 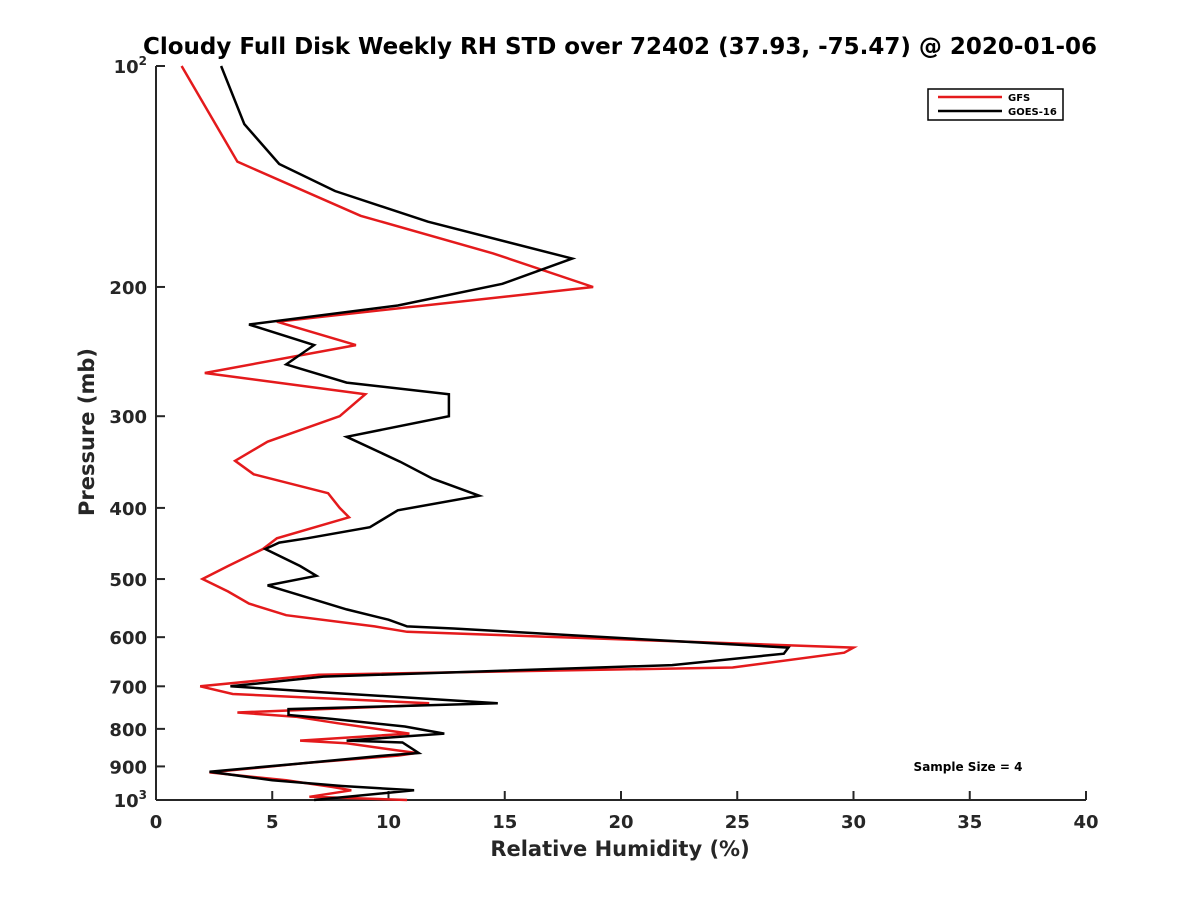 I want to click on x-tick-label: 15, so click(x=504, y=822).